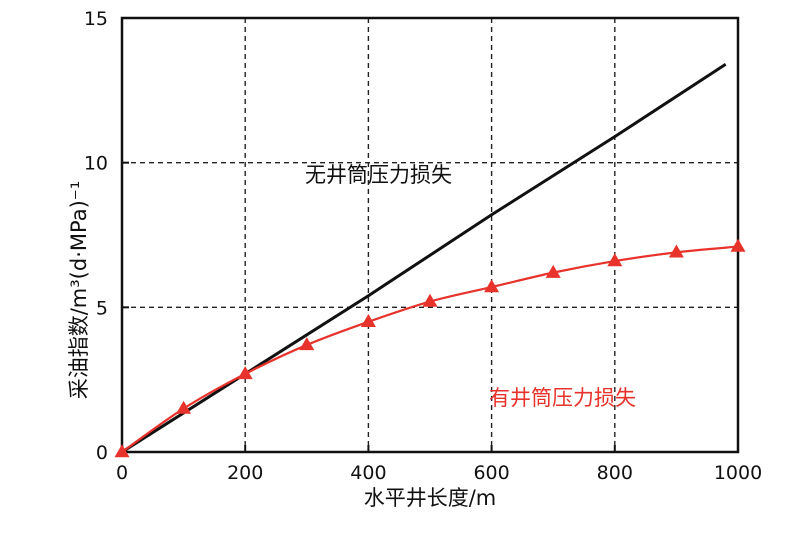 The height and width of the screenshot is (535, 800). What do you see at coordinates (96, 19) in the screenshot?
I see `y-tick-label-15: 15` at bounding box center [96, 19].